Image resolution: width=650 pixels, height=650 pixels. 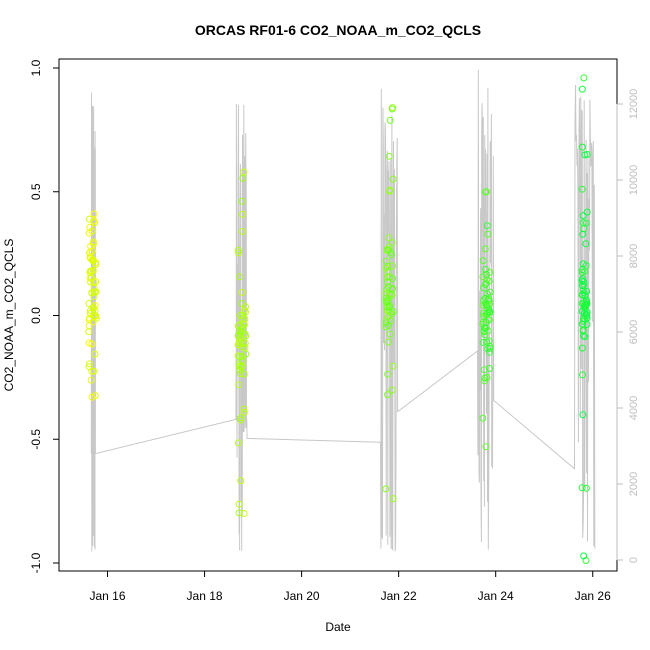 I want to click on x-axis-label: Date, so click(x=338, y=627).